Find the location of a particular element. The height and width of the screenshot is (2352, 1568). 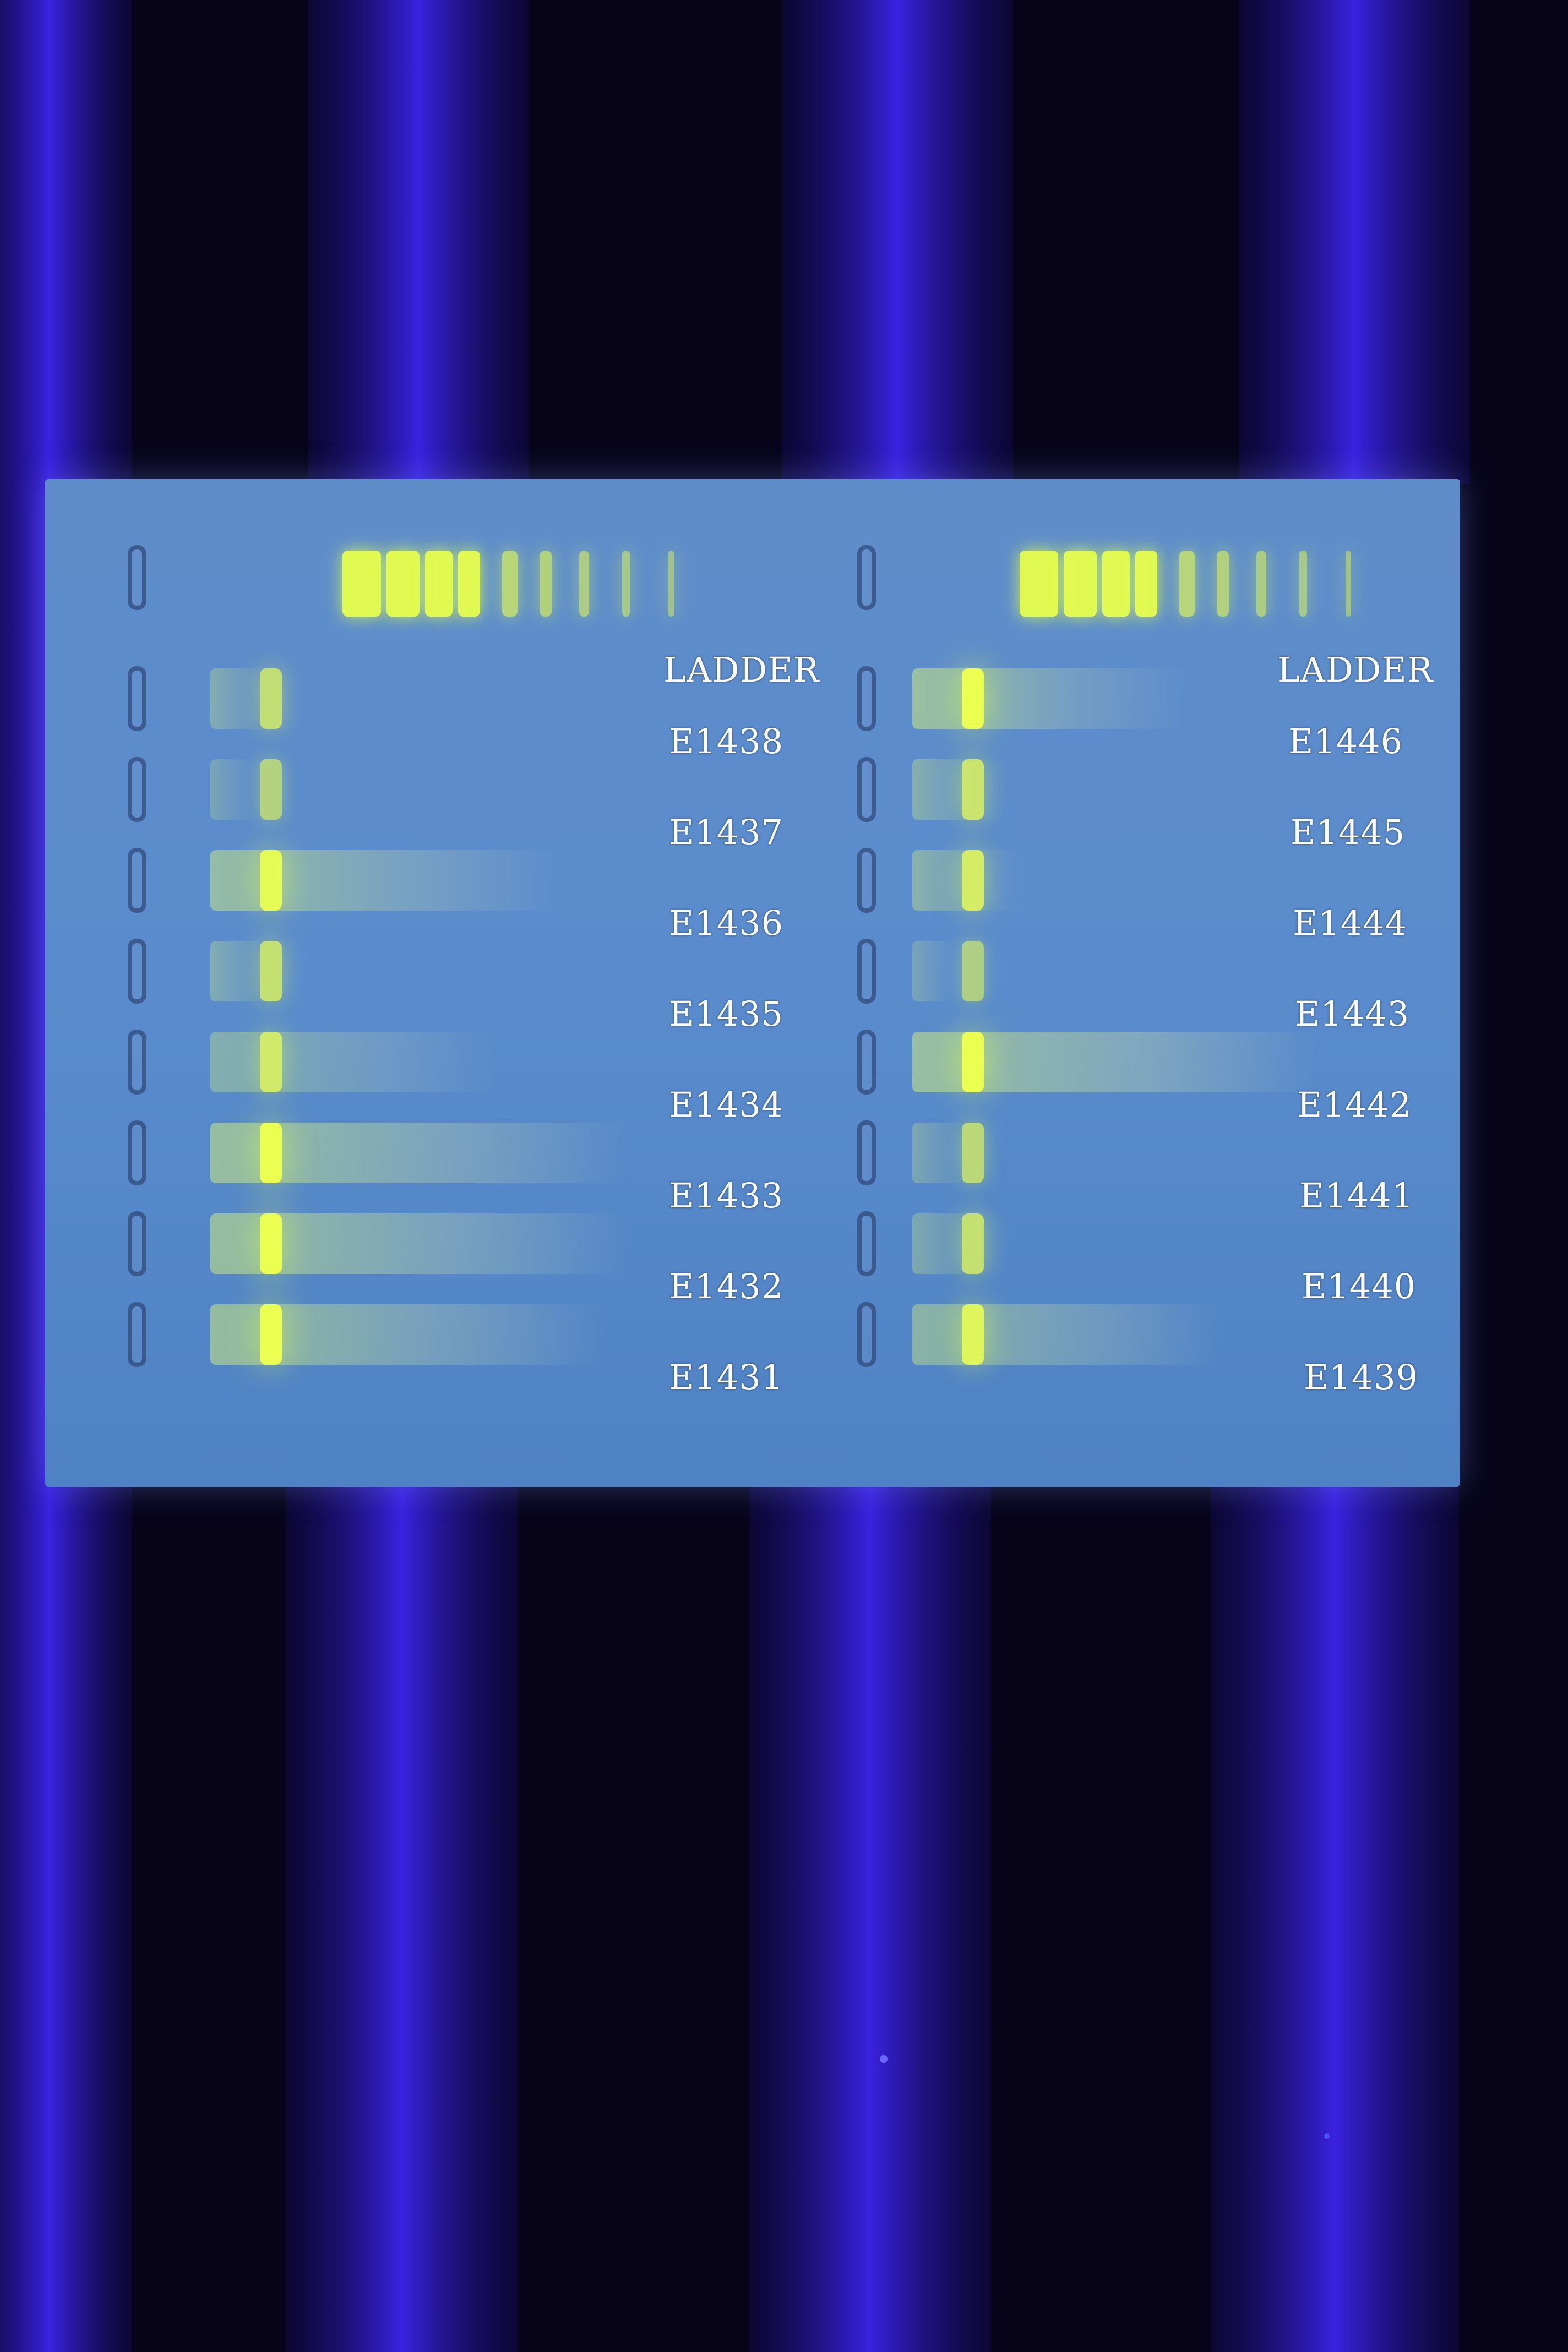

lane-label: E1439 is located at coordinates (1361, 1377).